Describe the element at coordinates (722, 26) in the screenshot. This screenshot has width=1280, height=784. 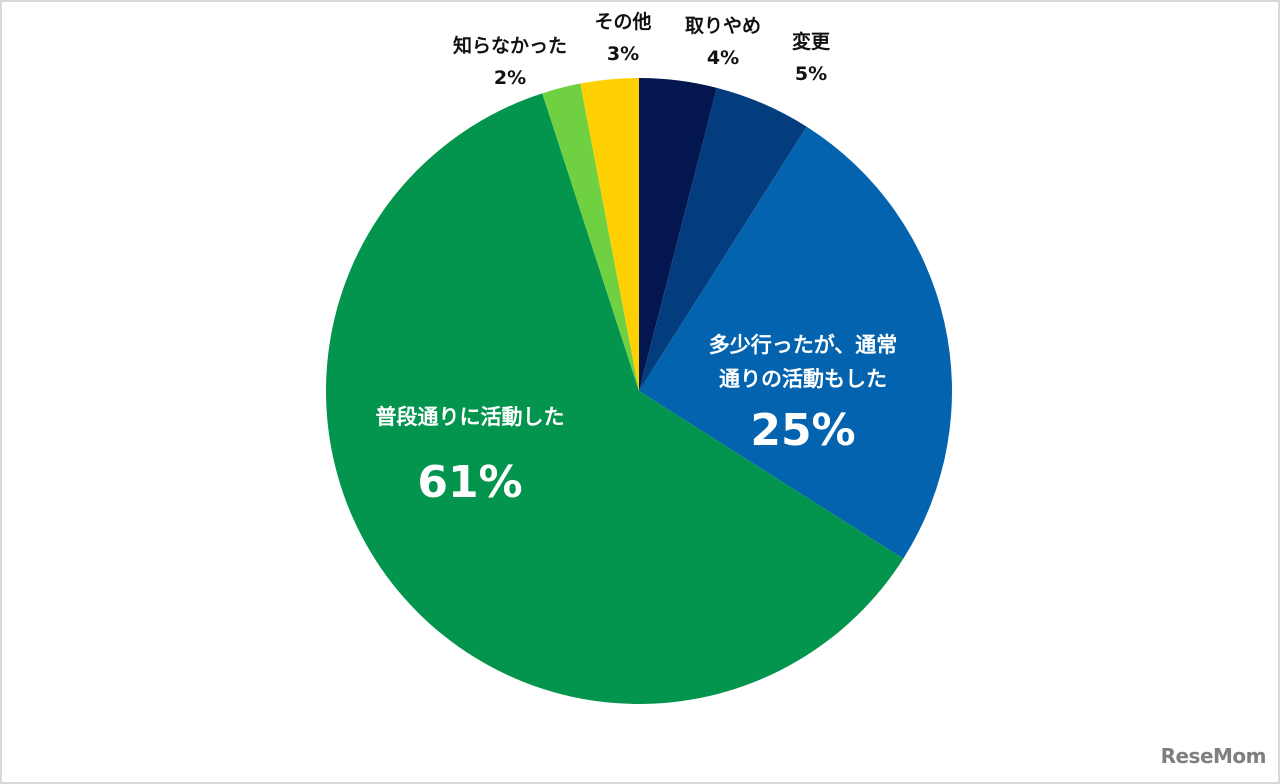
I see `slice-label-name: 取りやめ` at that location.